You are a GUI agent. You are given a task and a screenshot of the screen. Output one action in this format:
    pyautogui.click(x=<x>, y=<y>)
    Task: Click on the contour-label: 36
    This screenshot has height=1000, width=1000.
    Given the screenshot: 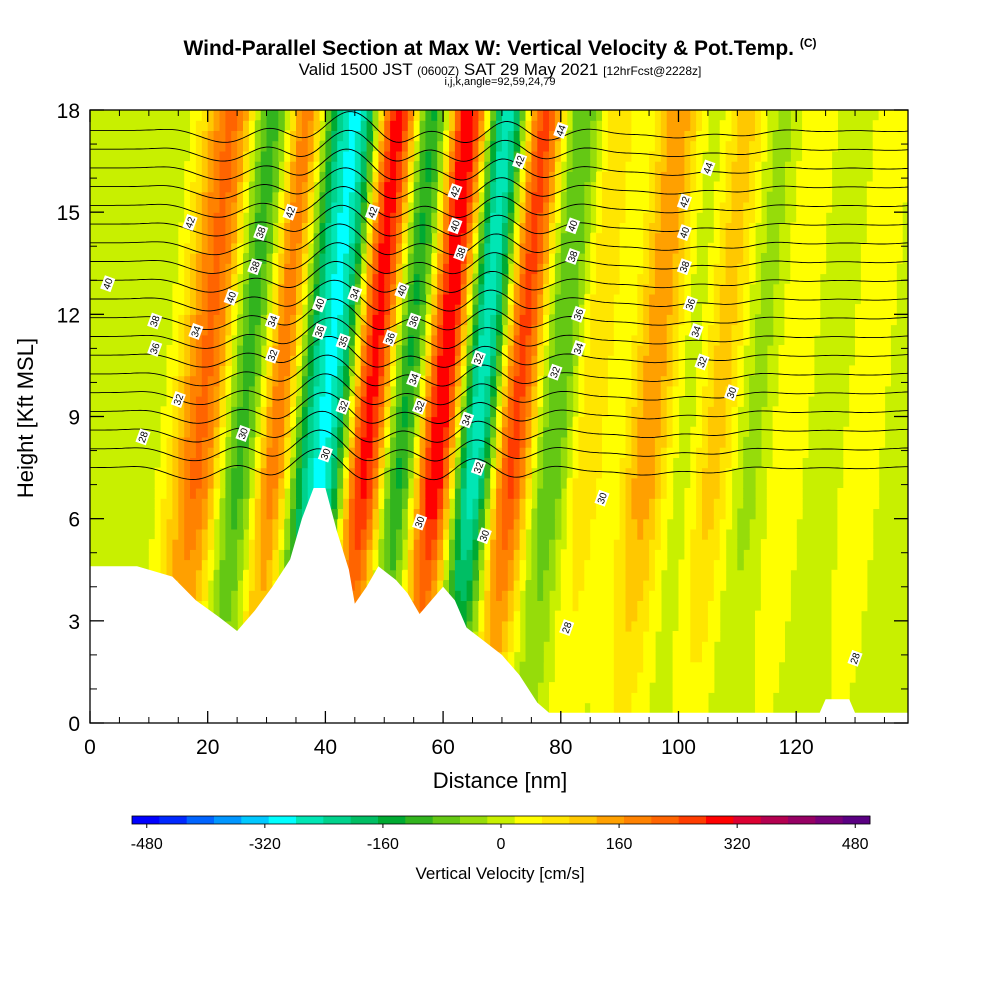 What is the action you would take?
    pyautogui.click(x=319, y=331)
    